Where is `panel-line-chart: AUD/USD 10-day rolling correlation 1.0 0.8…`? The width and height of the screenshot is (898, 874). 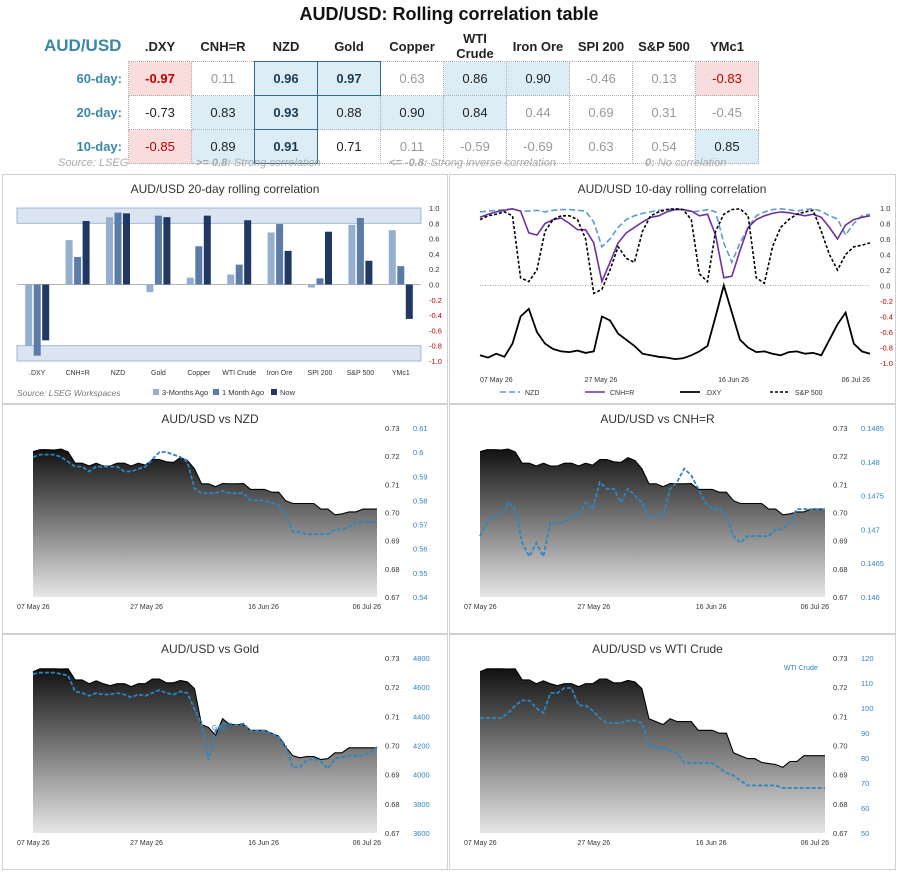
panel-line-chart: AUD/USD 10-day rolling correlation 1.0 0.8… is located at coordinates (672, 289).